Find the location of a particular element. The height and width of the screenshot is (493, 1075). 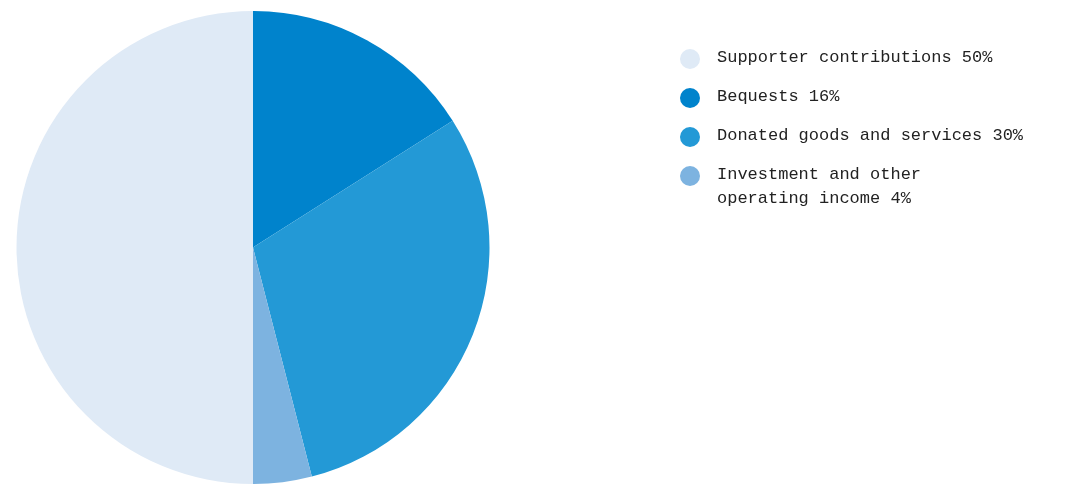

legend-label: Investment and other operating income 4% is located at coordinates (819, 187).